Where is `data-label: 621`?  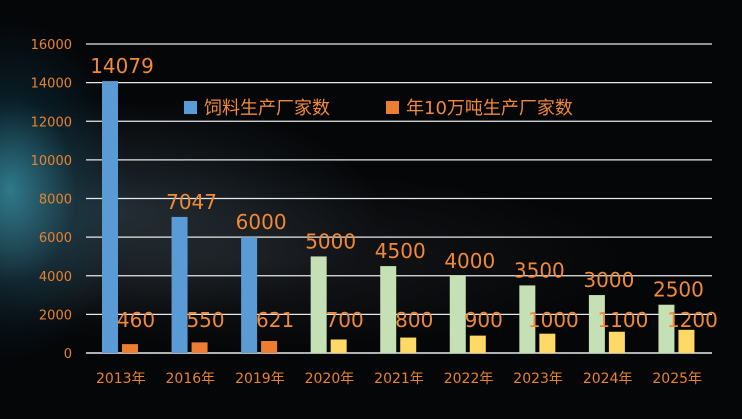 data-label: 621 is located at coordinates (275, 320).